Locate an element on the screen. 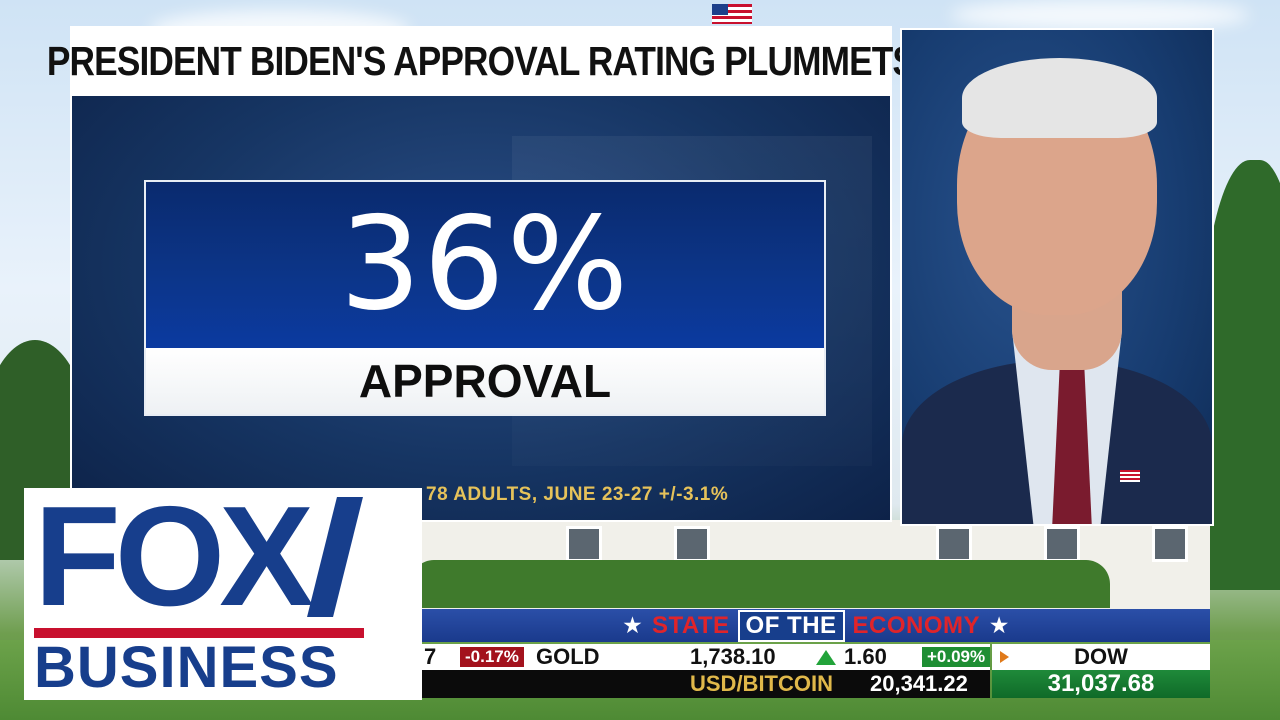 The height and width of the screenshot is (720, 1280). ticker-name: USD/BITCOIN is located at coordinates (761, 683).